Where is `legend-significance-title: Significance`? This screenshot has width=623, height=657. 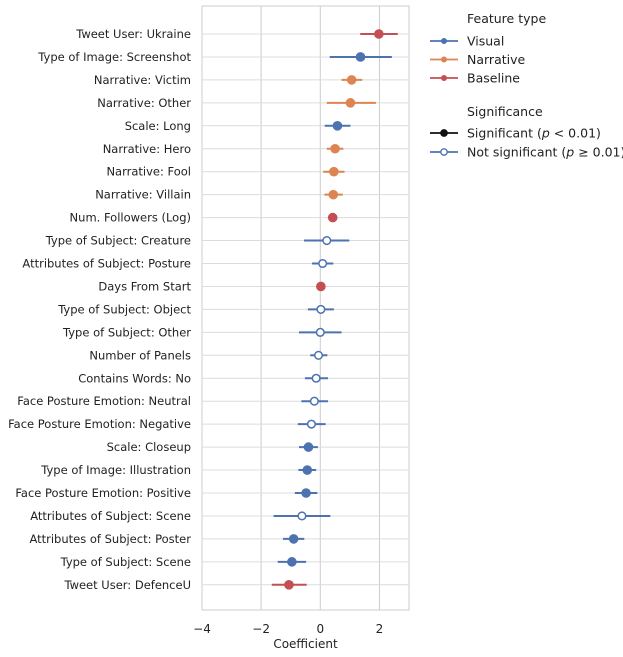
legend-significance-title: Significance is located at coordinates (505, 111).